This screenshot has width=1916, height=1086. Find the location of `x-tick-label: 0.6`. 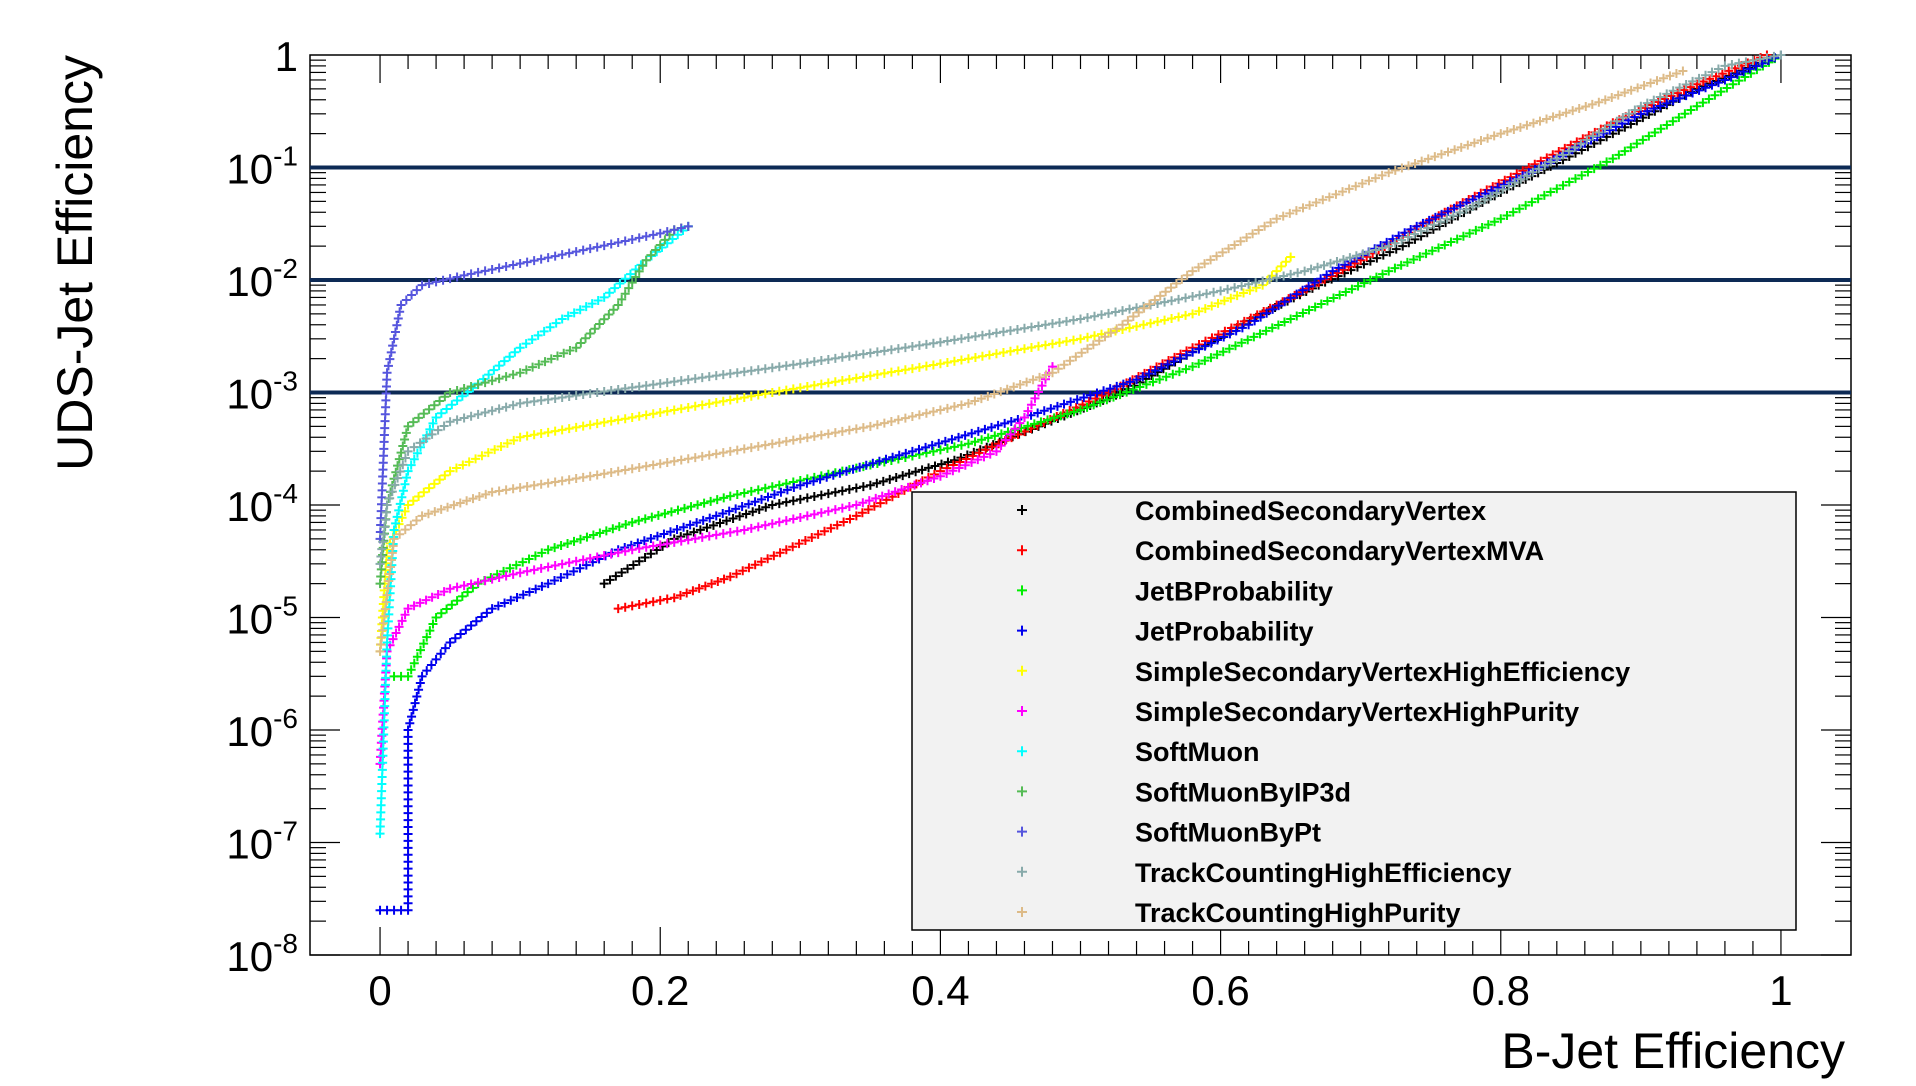

x-tick-label: 0.6 is located at coordinates (1220, 990).